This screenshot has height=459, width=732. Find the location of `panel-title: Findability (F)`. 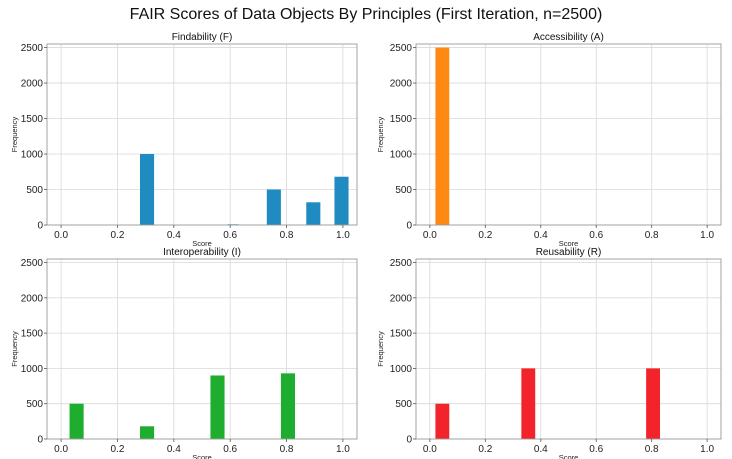

panel-title: Findability (F) is located at coordinates (202, 37).